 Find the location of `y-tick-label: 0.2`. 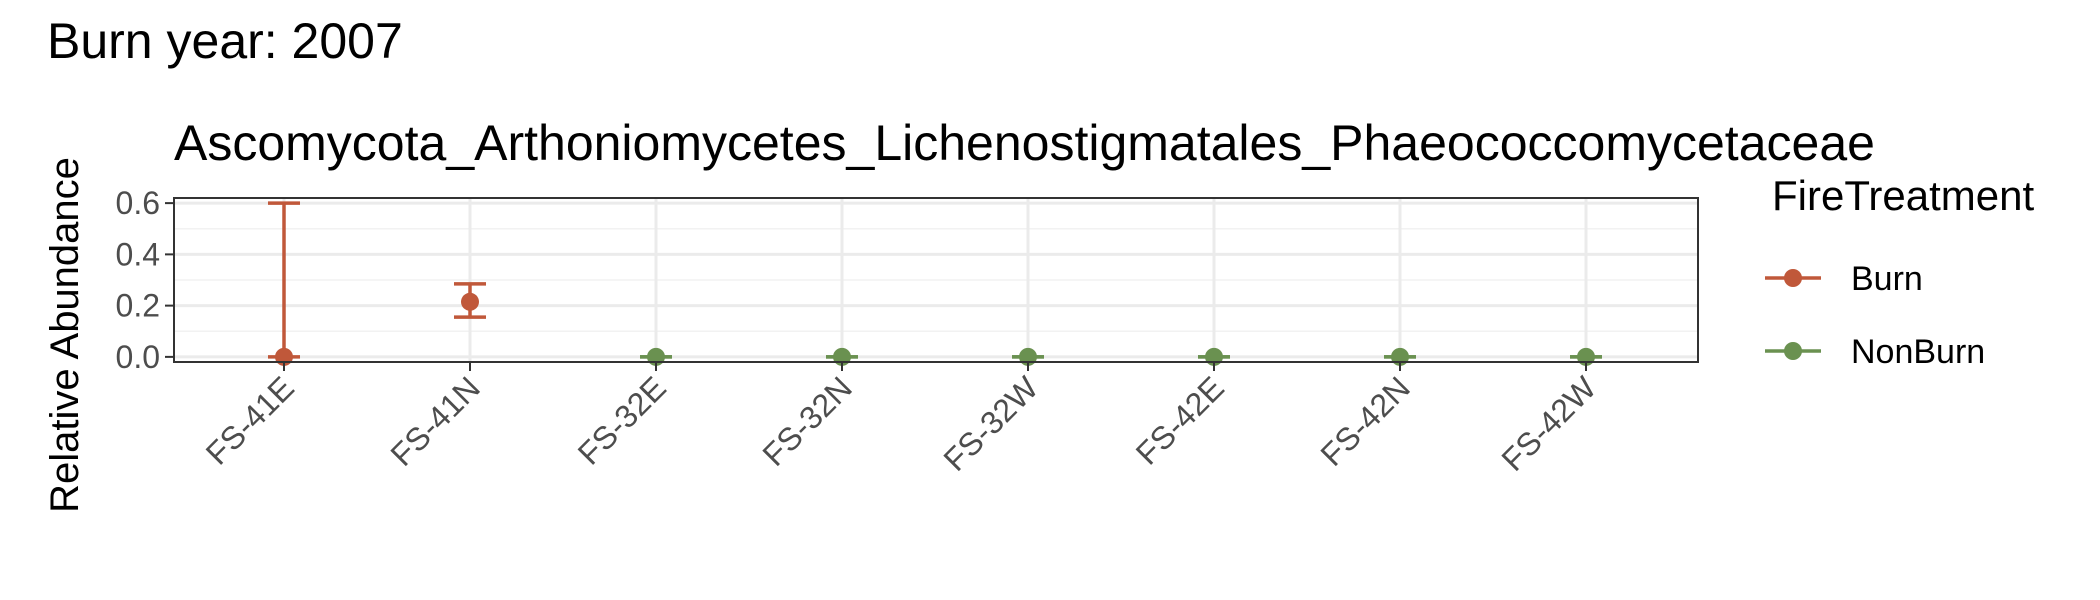

y-tick-label: 0.2 is located at coordinates (138, 306).